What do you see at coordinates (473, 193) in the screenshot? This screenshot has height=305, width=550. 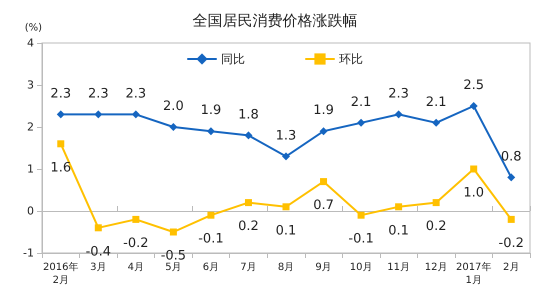 I see `data-label: 1.0` at bounding box center [473, 193].